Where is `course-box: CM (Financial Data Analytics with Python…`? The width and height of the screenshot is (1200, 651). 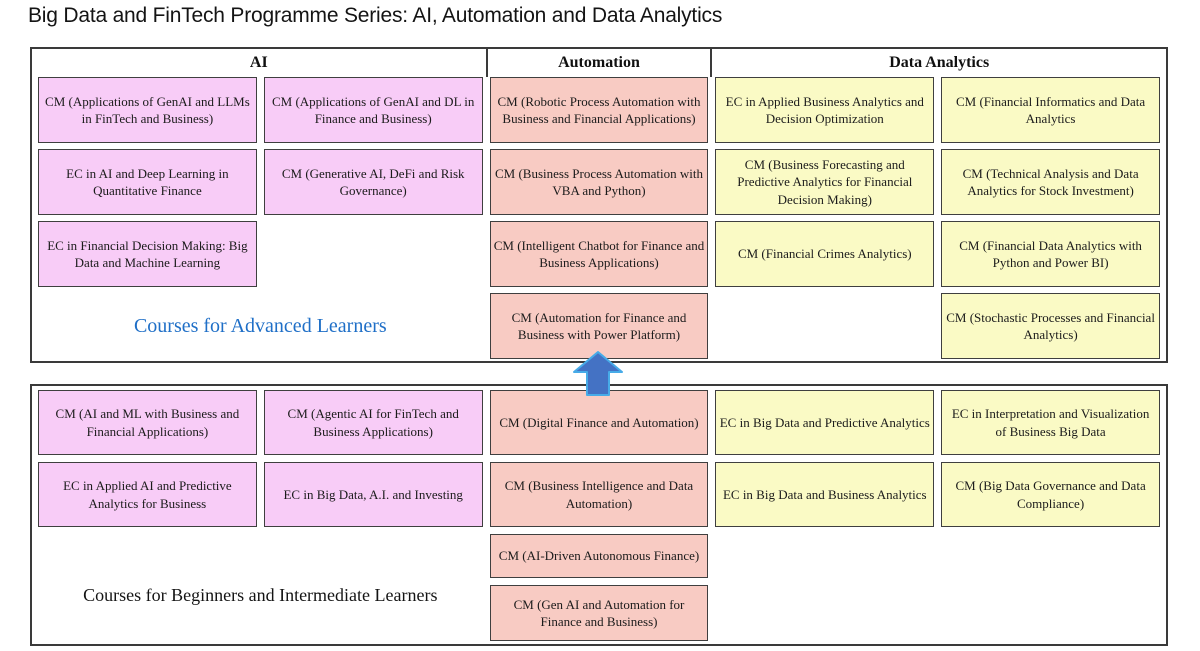 course-box: CM (Financial Data Analytics with Python… is located at coordinates (1050, 254).